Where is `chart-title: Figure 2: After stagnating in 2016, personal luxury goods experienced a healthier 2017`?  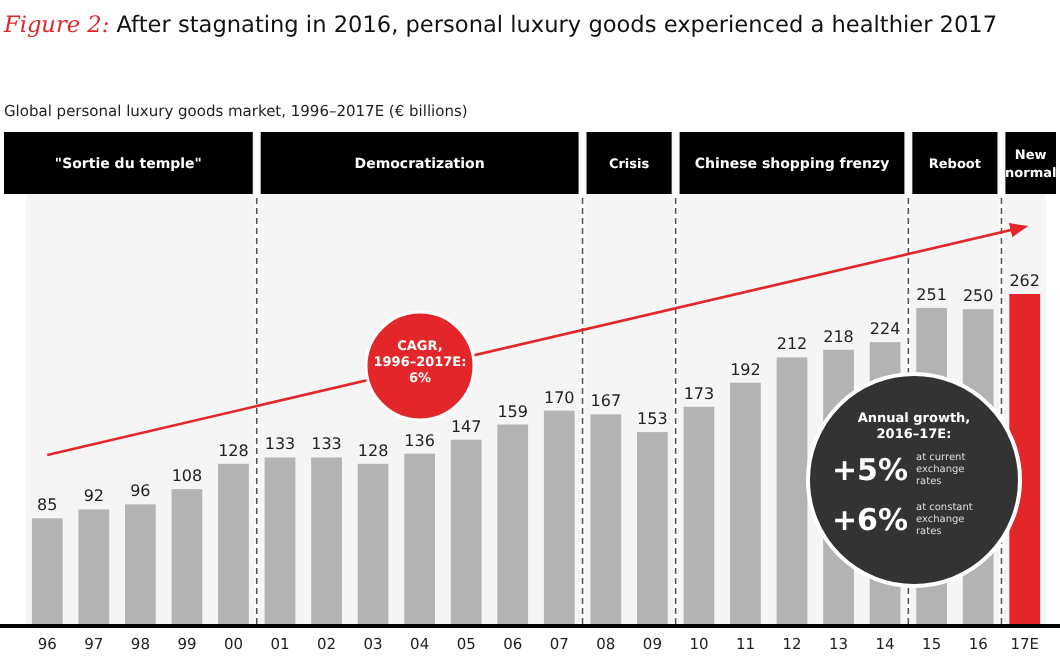 chart-title: Figure 2: After stagnating in 2016, personal luxury goods experienced a healthier 2017 is located at coordinates (500, 25).